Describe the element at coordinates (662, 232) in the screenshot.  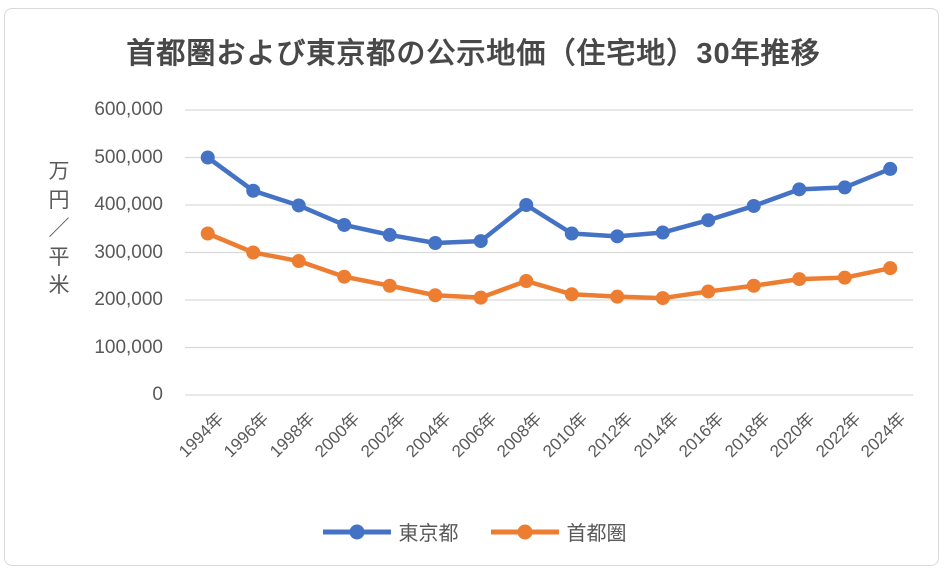
I see `data-point-東京都-2014年` at that location.